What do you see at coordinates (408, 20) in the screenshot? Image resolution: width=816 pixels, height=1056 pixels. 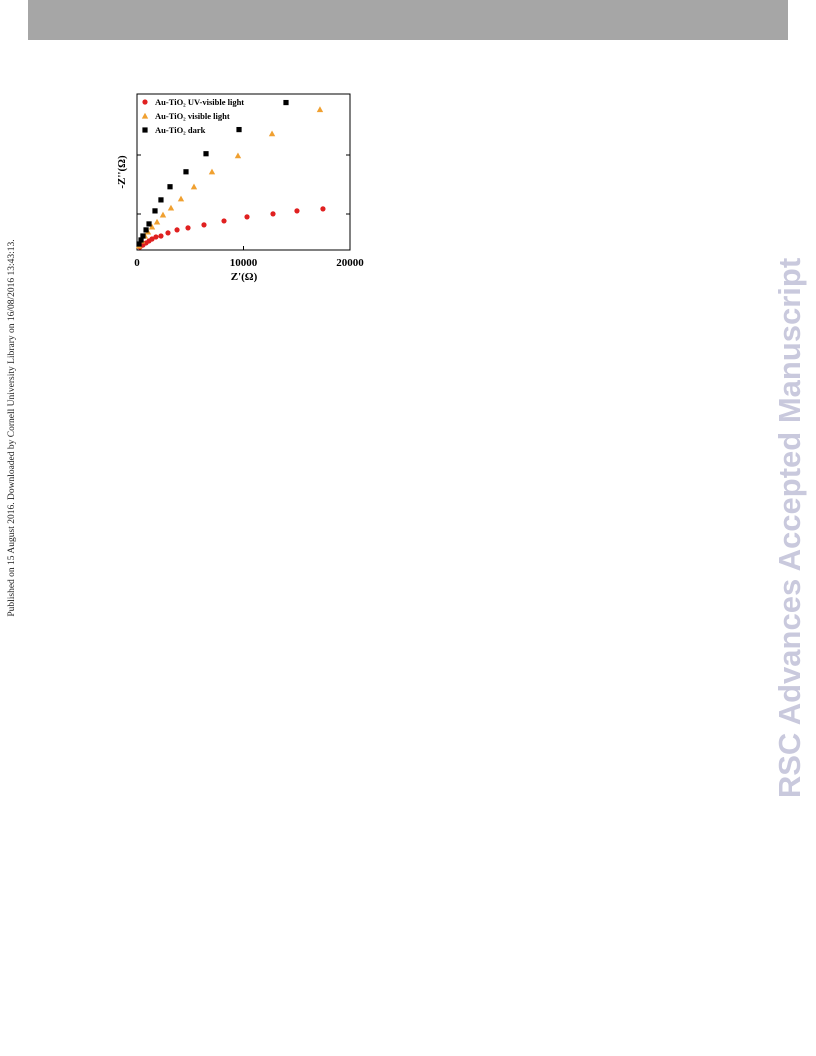 I see `header-bar` at bounding box center [408, 20].